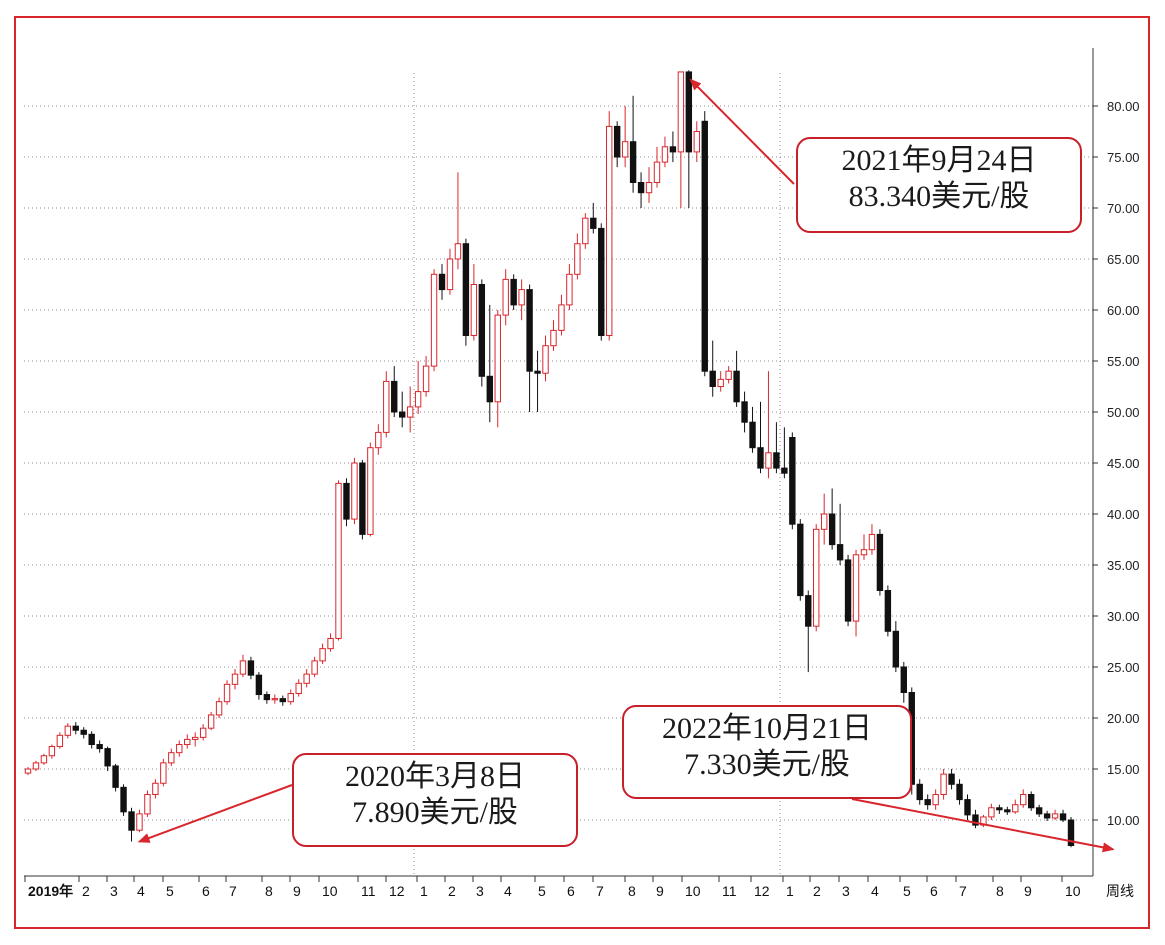 This screenshot has width=1165, height=945. What do you see at coordinates (1123, 565) in the screenshot?
I see `y-tick-label: 35.00` at bounding box center [1123, 565].